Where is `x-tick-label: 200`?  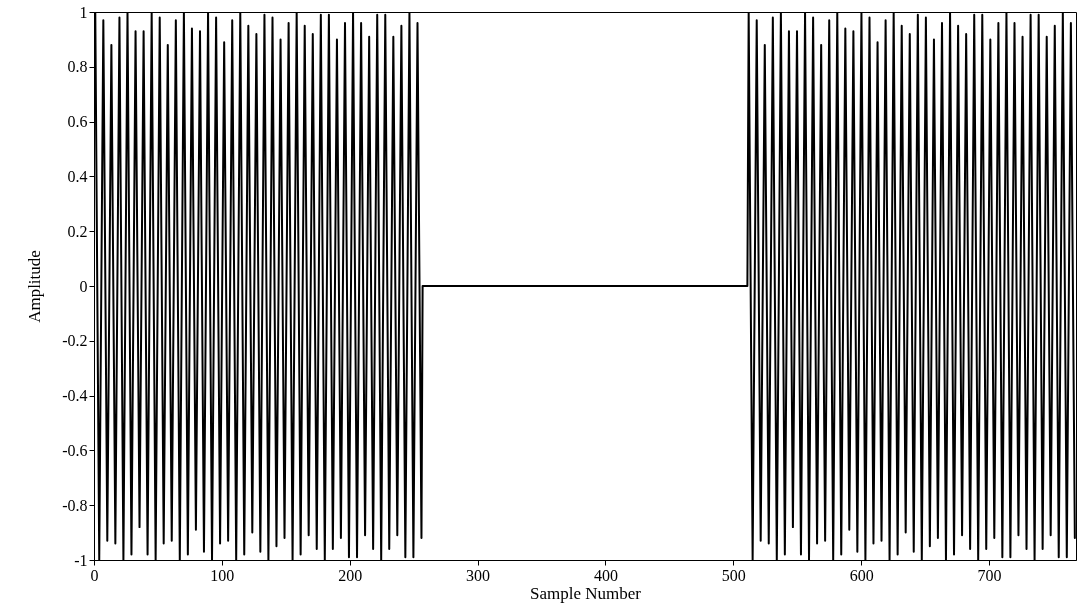 x-tick-label: 200 is located at coordinates (350, 575).